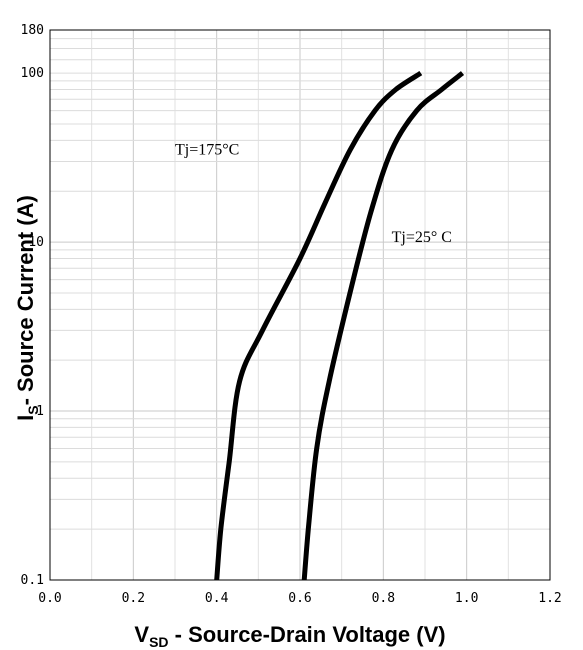  What do you see at coordinates (289, 636) in the screenshot?
I see `x-axis-title: VSD - Source-Drain Voltage (V)` at bounding box center [289, 636].